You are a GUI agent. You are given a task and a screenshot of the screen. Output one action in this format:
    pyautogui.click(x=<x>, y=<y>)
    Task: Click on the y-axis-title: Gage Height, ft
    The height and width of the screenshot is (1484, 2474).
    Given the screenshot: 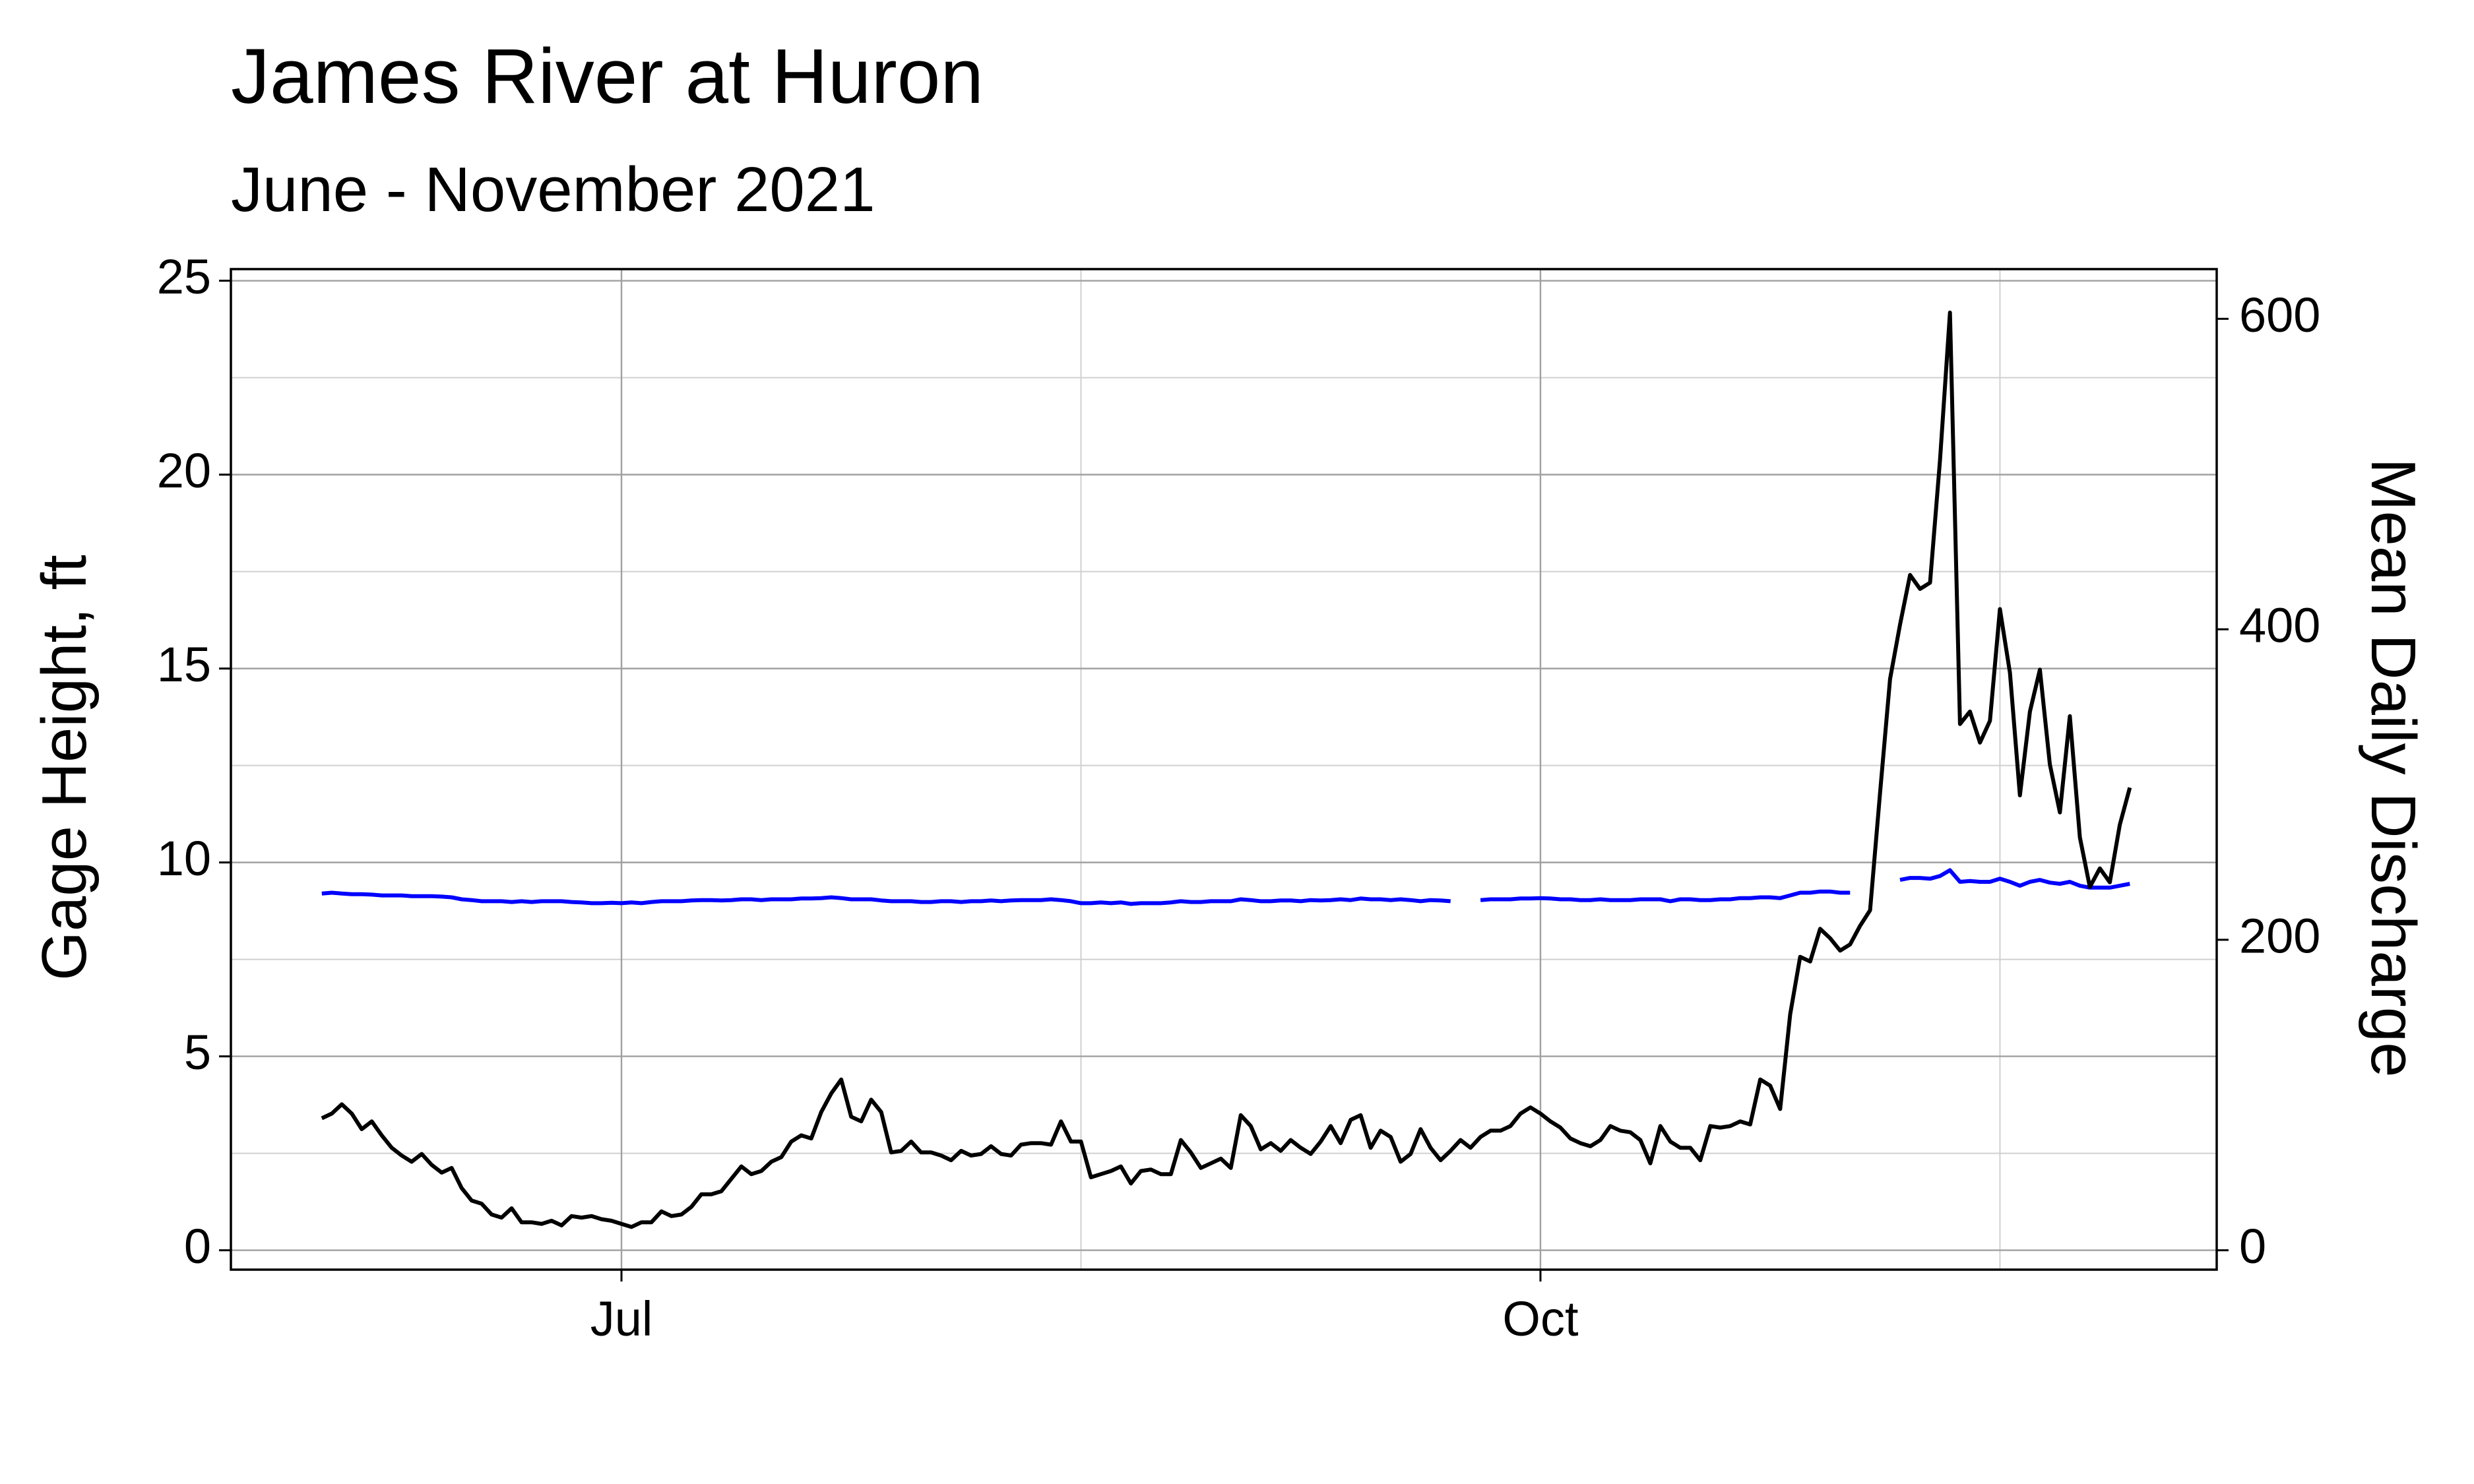 What is the action you would take?
    pyautogui.click(x=64, y=768)
    